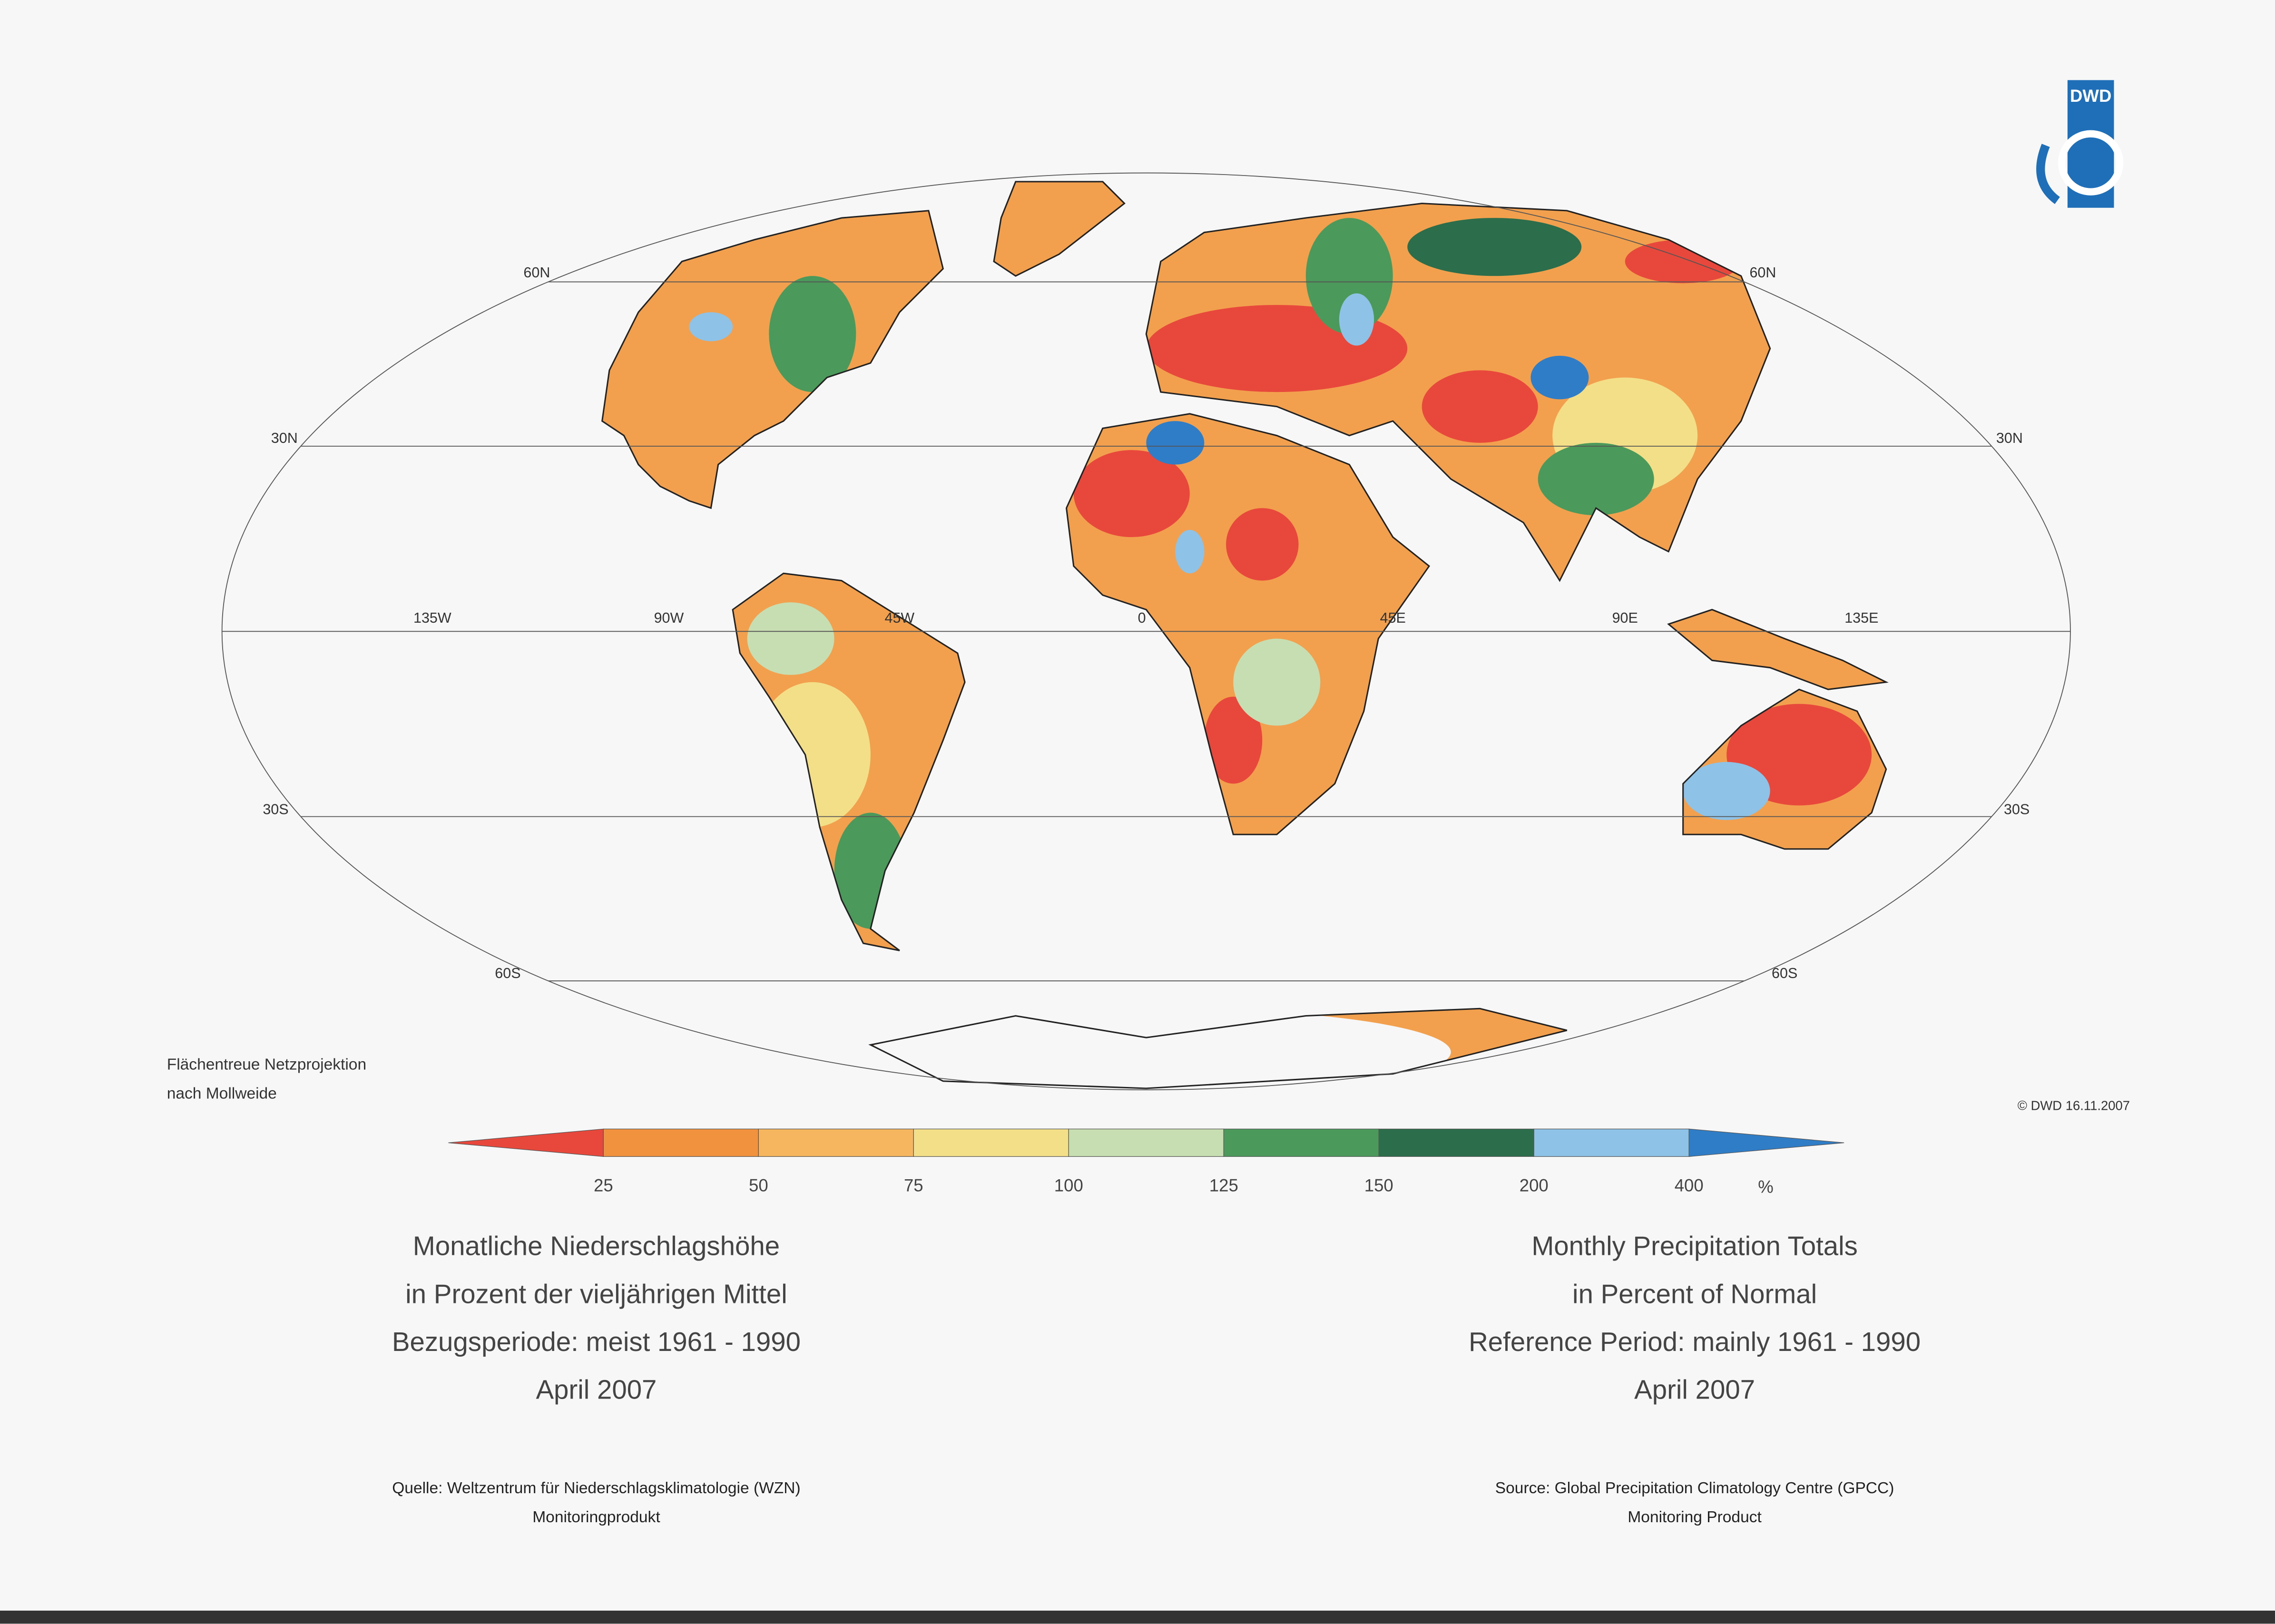  What do you see at coordinates (1160, 1048) in the screenshot?
I see `field-missing` at bounding box center [1160, 1048].